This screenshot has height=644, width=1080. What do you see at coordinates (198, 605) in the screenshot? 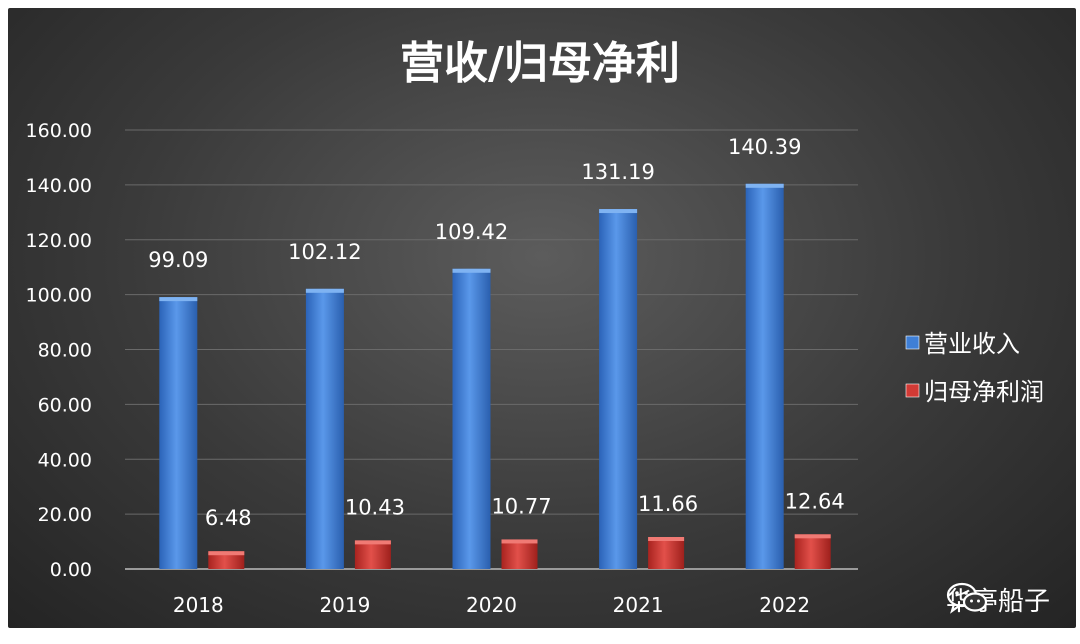
I see `x-tick-label: 2018` at bounding box center [198, 605].